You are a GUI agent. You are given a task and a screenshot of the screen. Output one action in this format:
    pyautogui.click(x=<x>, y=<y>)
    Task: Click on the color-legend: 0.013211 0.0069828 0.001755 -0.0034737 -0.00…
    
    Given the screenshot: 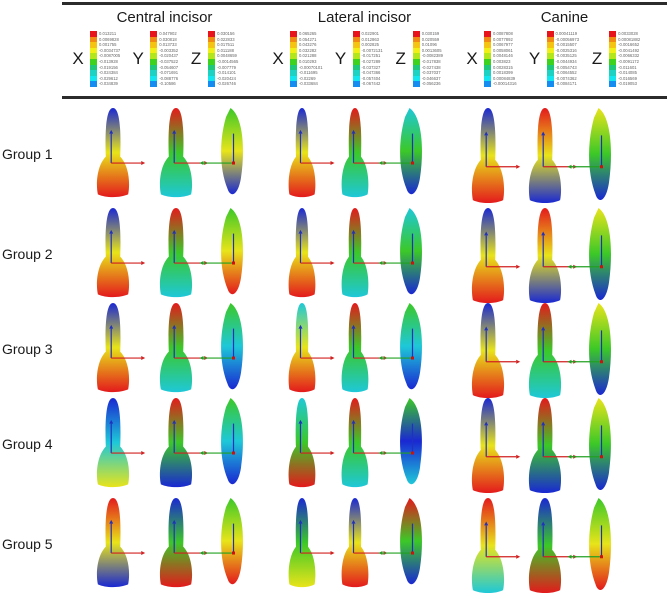 What is the action you would take?
    pyautogui.click(x=105, y=59)
    